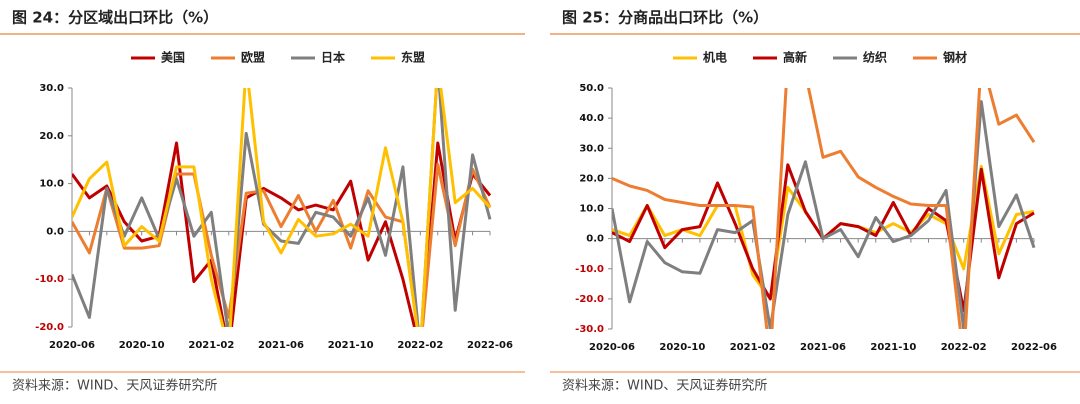 Image resolution: width=1080 pixels, height=404 pixels. What do you see at coordinates (333, 57) in the screenshot?
I see `legend-label: 日本` at bounding box center [333, 57].